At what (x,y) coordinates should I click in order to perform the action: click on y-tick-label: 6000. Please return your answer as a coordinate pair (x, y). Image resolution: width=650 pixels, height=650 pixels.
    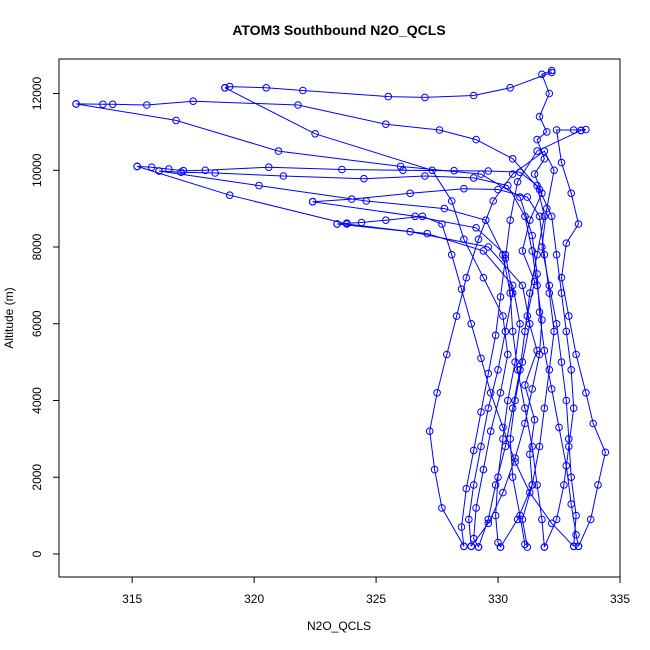
    Looking at the image, I should click on (37, 323).